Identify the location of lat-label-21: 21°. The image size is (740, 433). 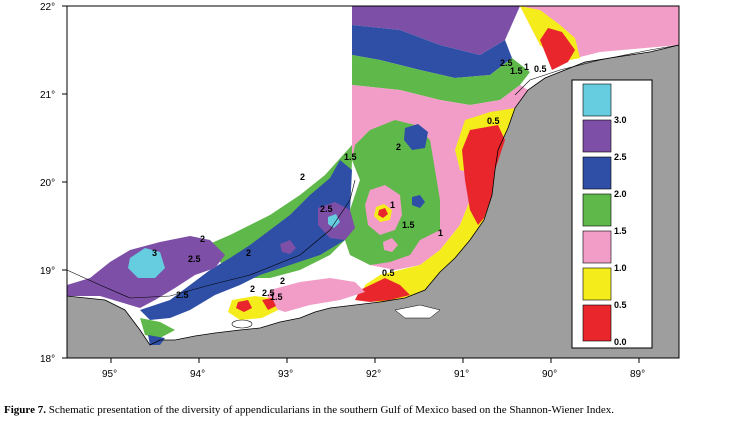
(47, 95).